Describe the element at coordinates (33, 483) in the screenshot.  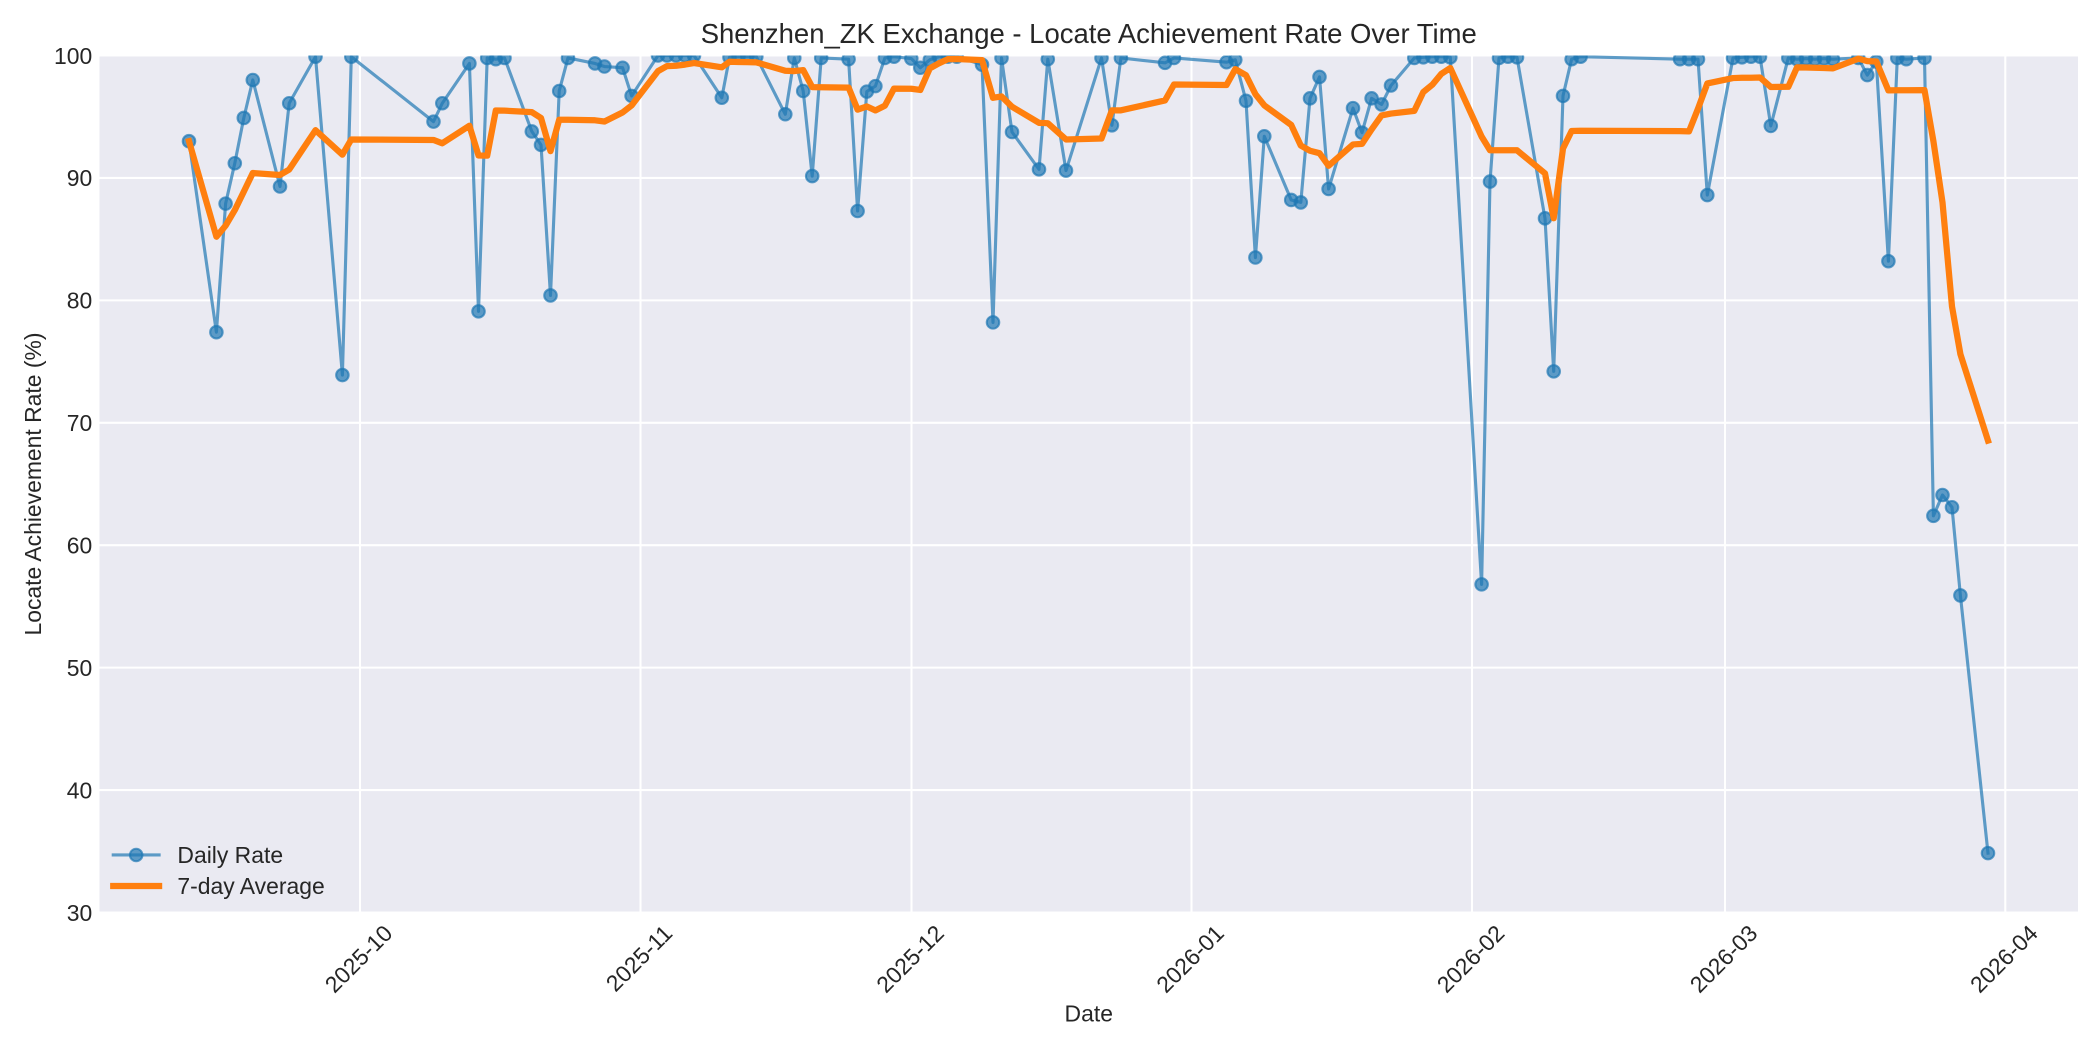
I see `svg-text: Locate Achievement Rate (%)` at that location.